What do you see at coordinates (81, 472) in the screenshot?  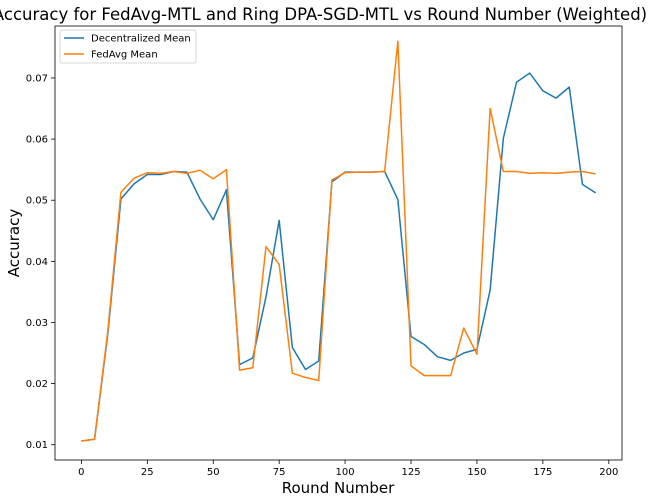 I see `x-tick-label: 0` at bounding box center [81, 472].